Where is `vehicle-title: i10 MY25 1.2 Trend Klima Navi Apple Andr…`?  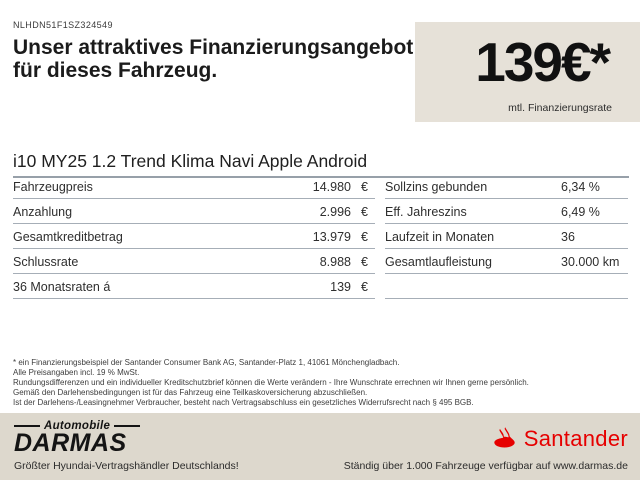 vehicle-title: i10 MY25 1.2 Trend Klima Navi Apple Andr… is located at coordinates (190, 161).